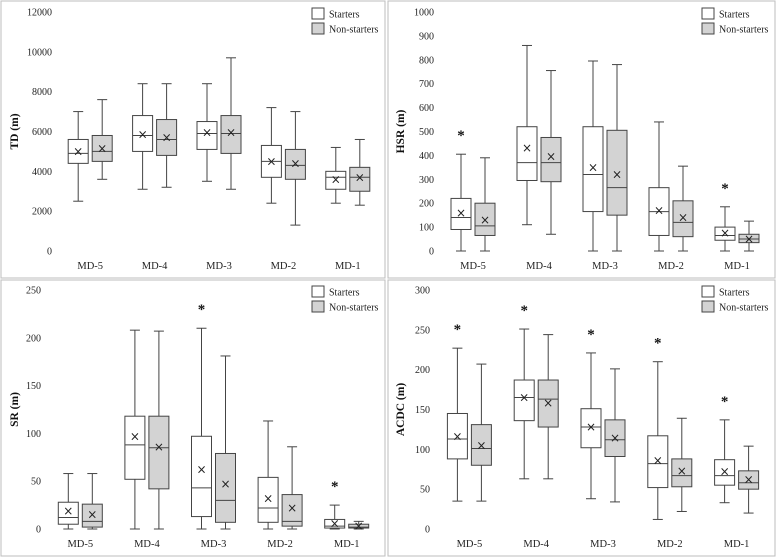 This screenshot has height=557, width=776. I want to click on y-tick-label: 250, so click(33, 291).